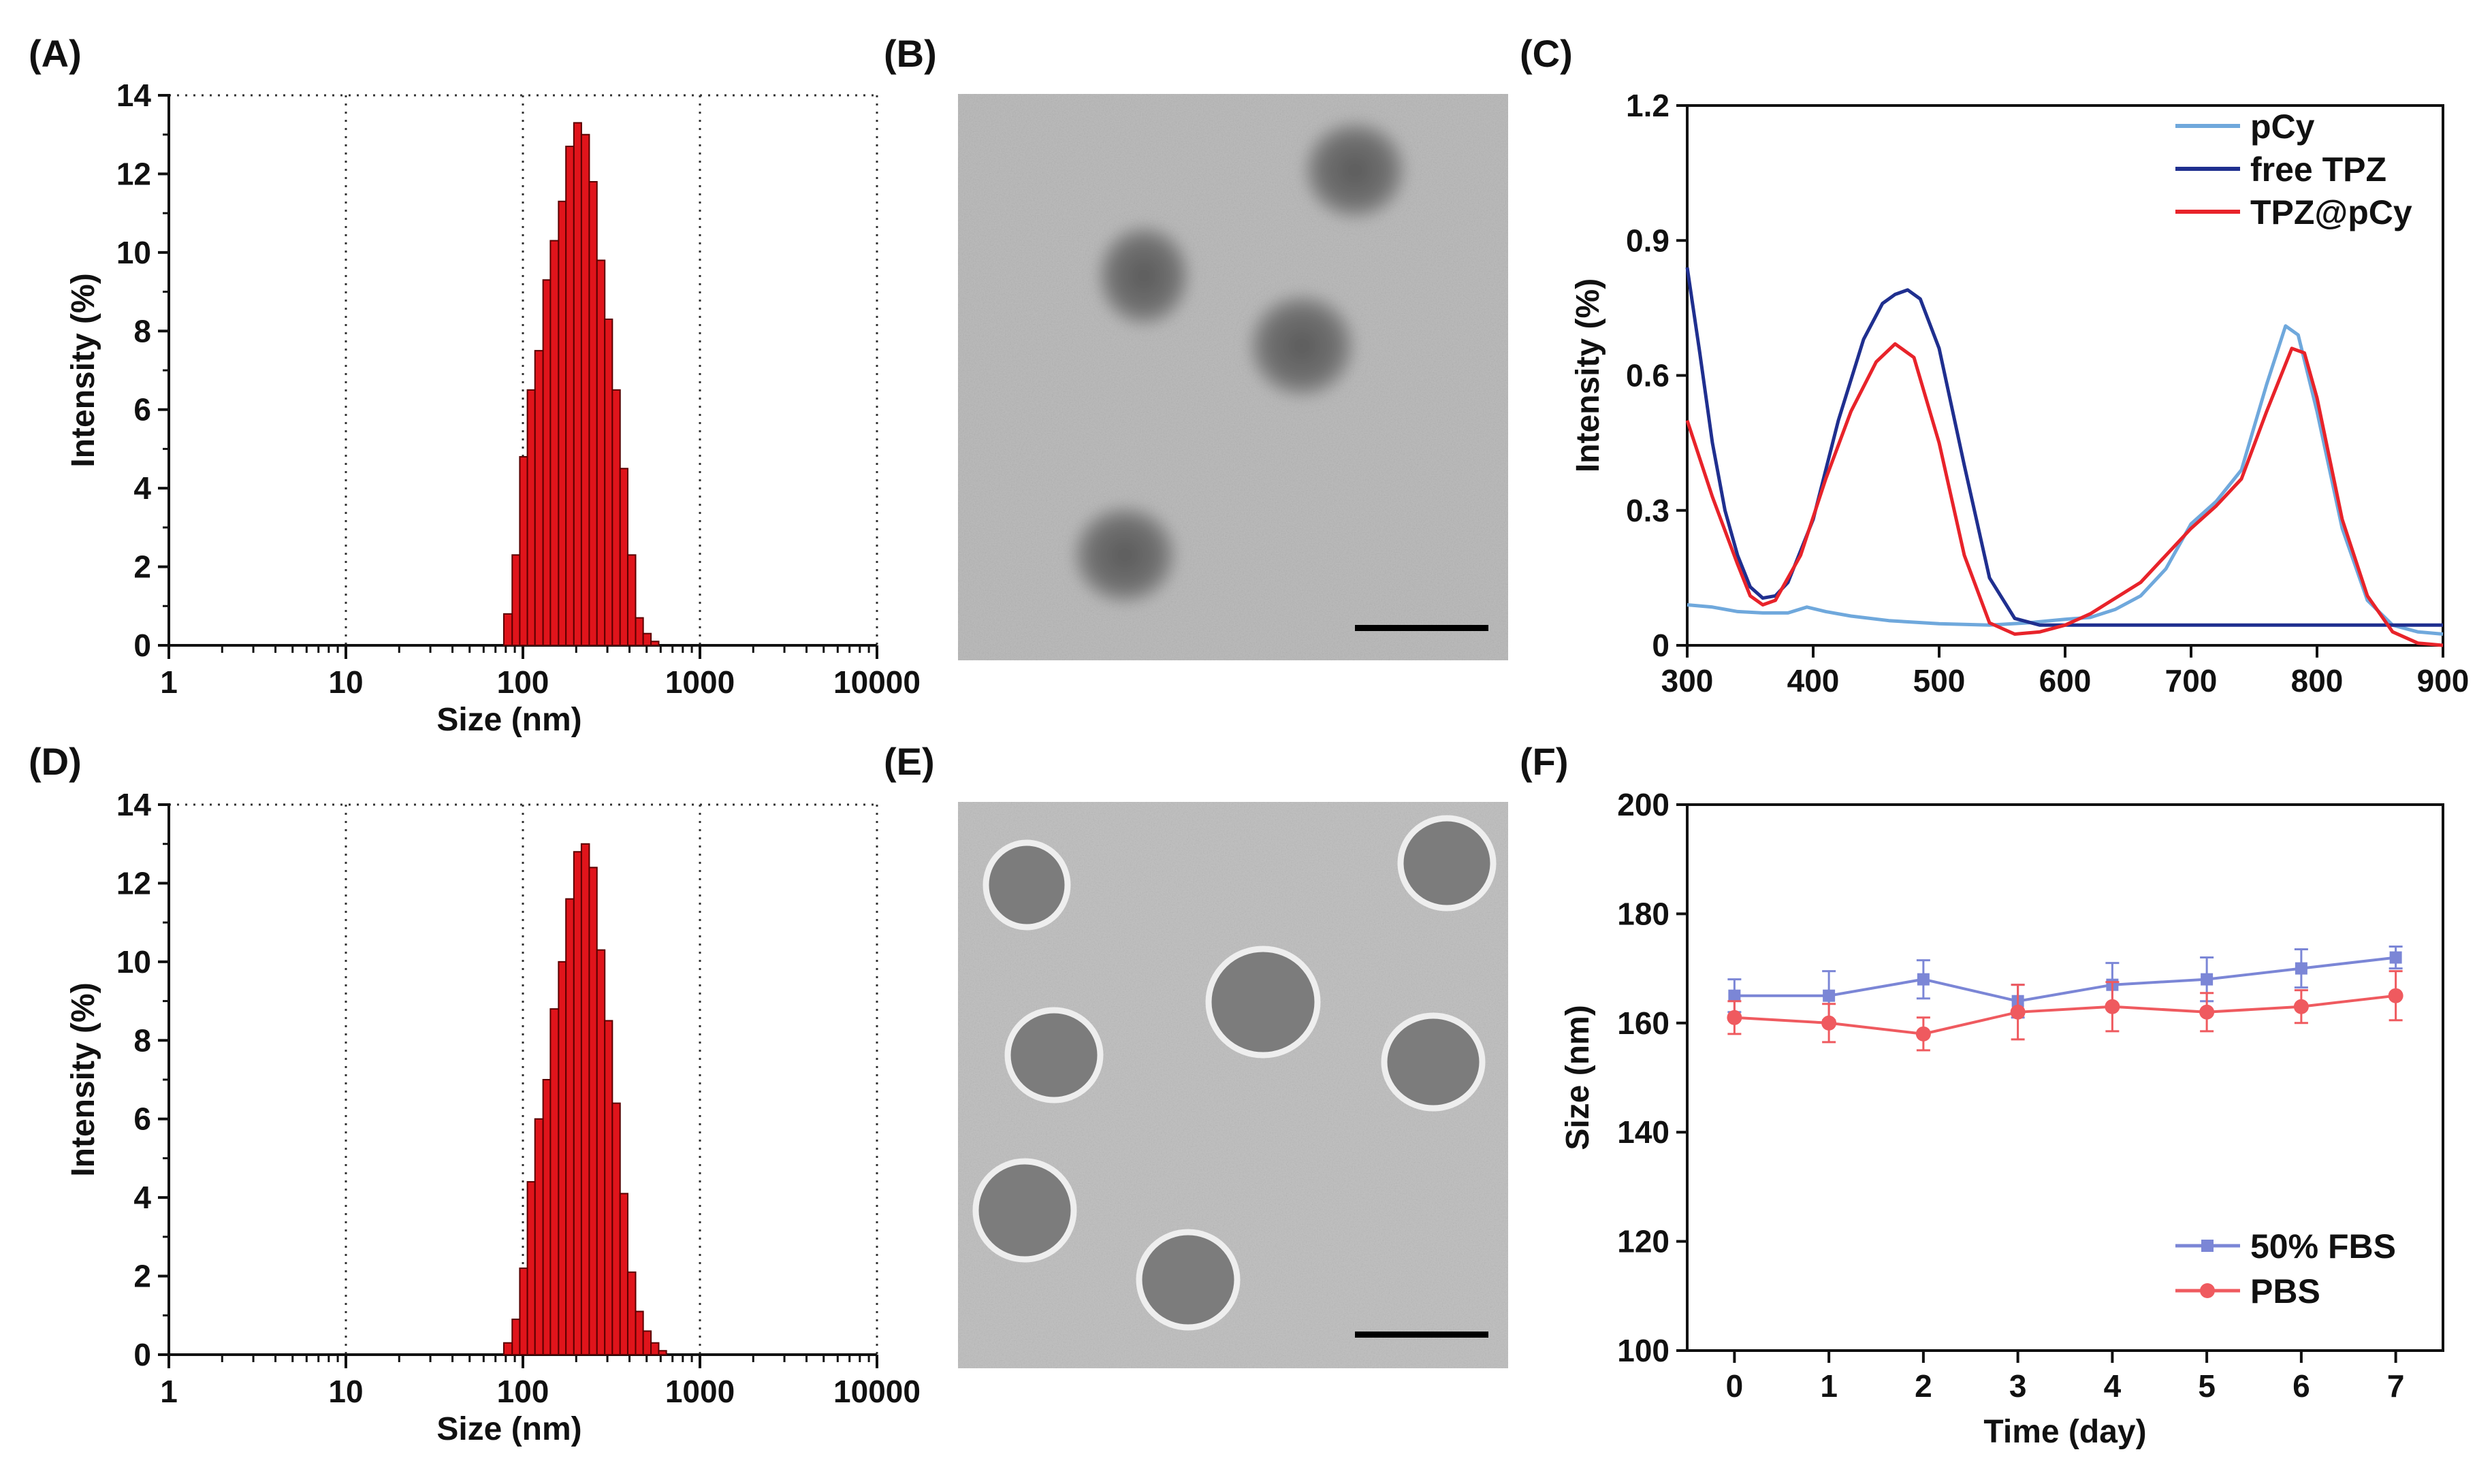 This screenshot has width=2492, height=1484. What do you see at coordinates (2066, 680) in the screenshot?
I see `x-tick-label: 600` at bounding box center [2066, 680].